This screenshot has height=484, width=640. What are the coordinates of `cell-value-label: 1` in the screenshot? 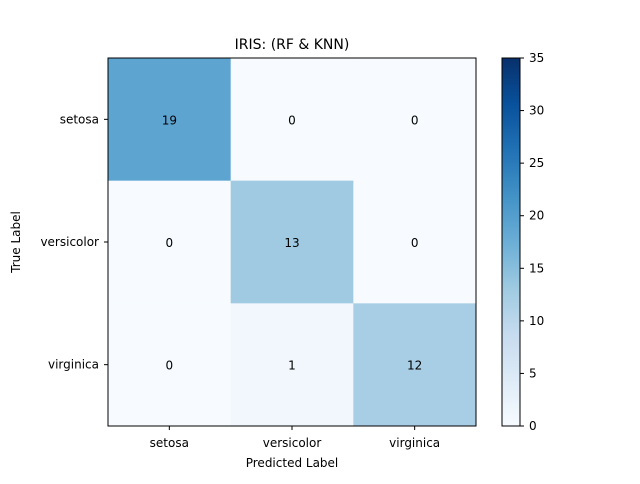 It's located at (292, 366).